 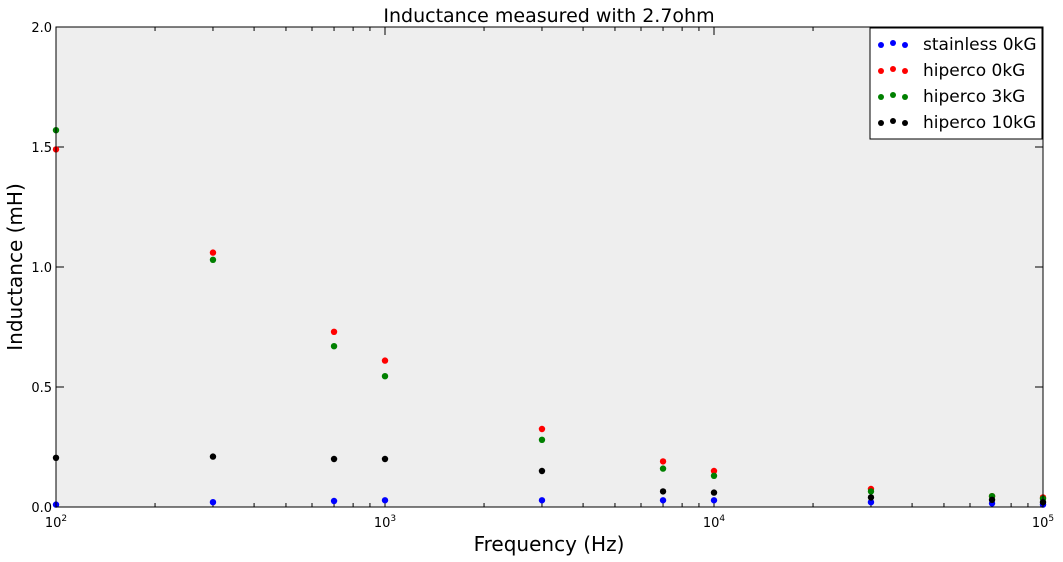 What do you see at coordinates (41, 268) in the screenshot?
I see `y-tick-label: 1.0` at bounding box center [41, 268].